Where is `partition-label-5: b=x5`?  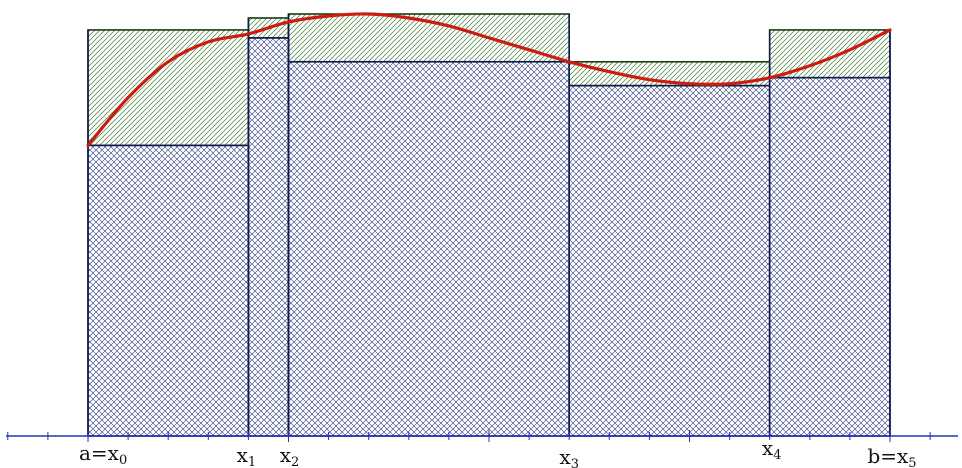 partition-label-5: b=x5 is located at coordinates (891, 456).